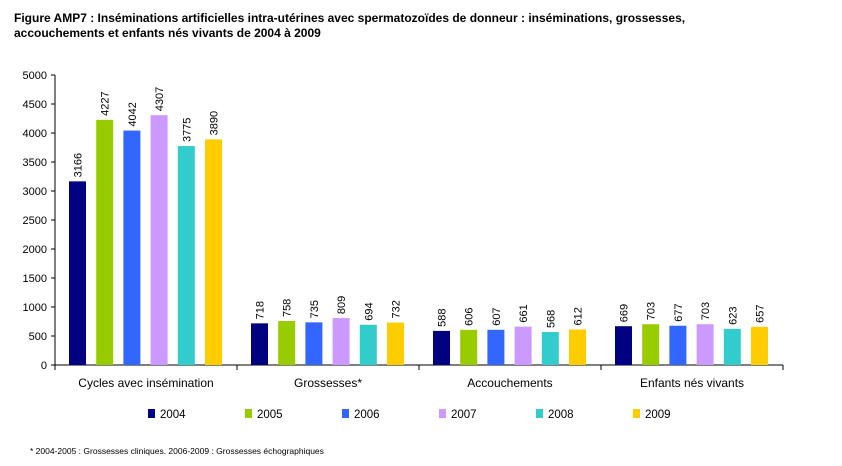 Image resolution: width=842 pixels, height=466 pixels. What do you see at coordinates (270, 415) in the screenshot?
I see `legend-label: 2005` at bounding box center [270, 415].